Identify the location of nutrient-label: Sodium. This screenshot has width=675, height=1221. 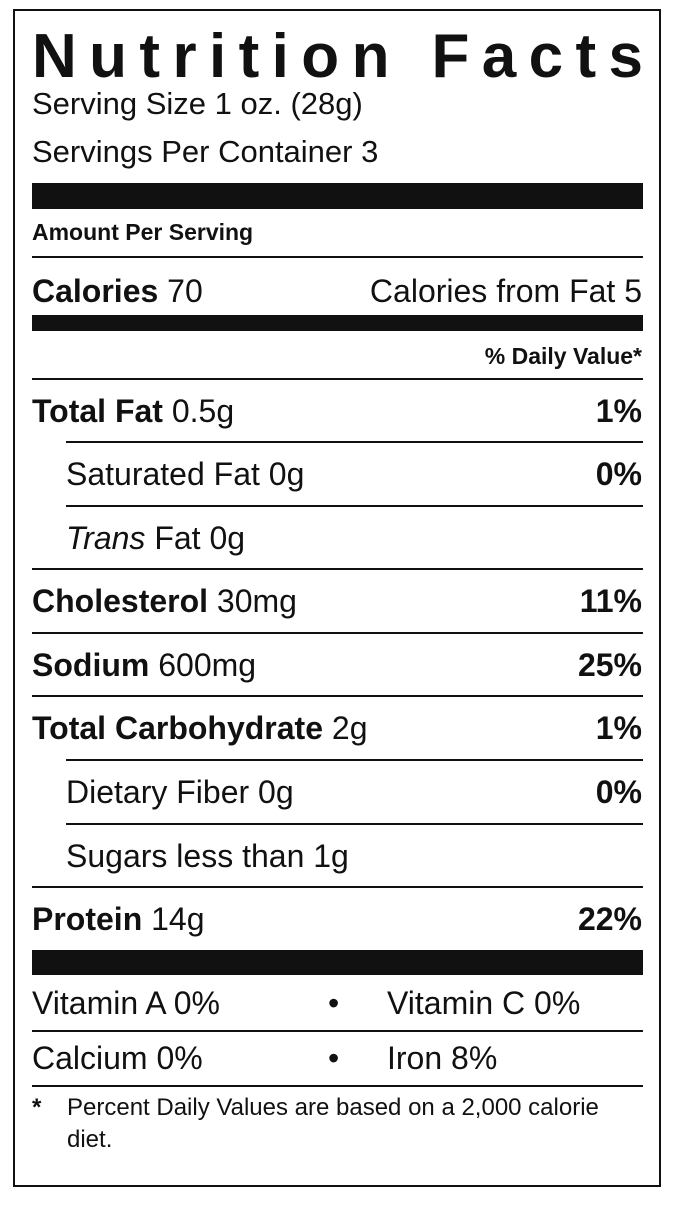
(91, 665).